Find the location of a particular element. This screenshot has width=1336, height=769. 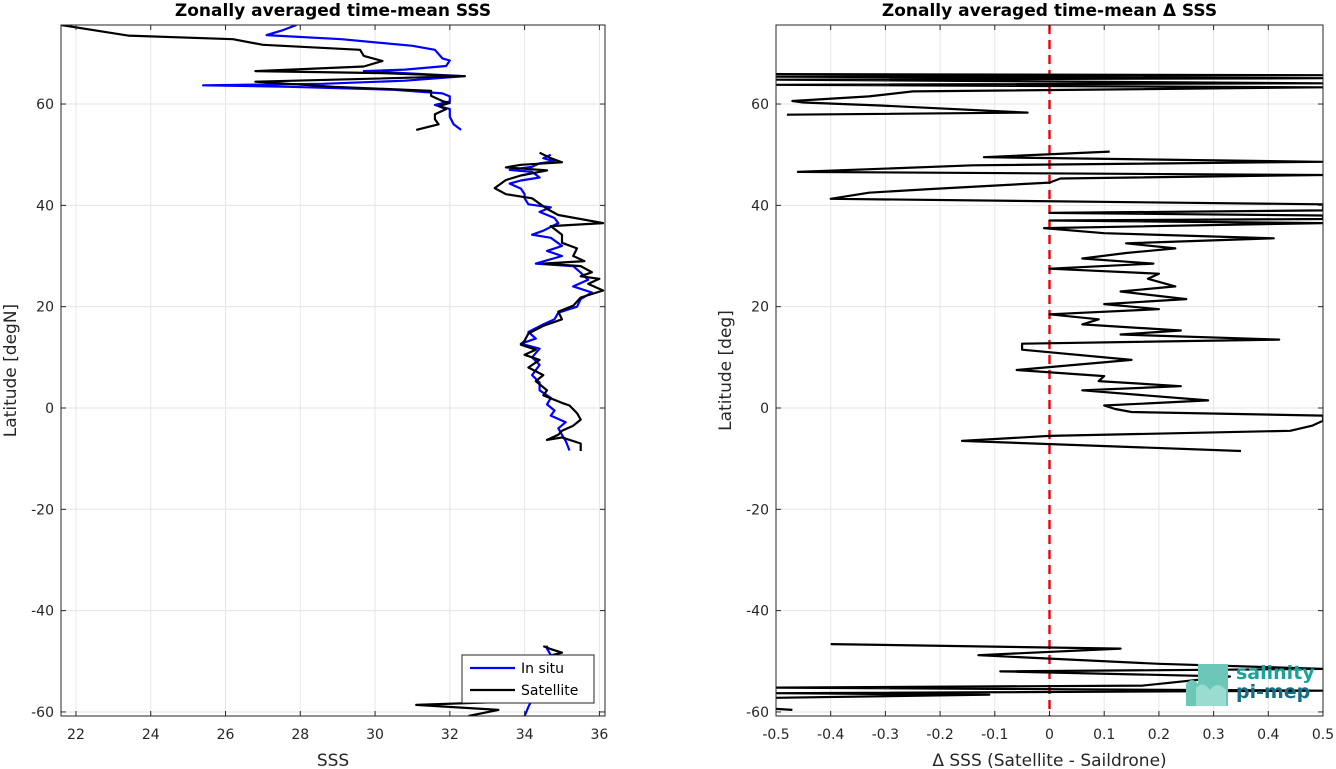

x-tick-label: 34 is located at coordinates (525, 735).